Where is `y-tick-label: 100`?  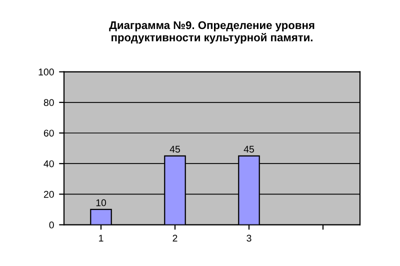 y-tick-label: 100 is located at coordinates (46, 72).